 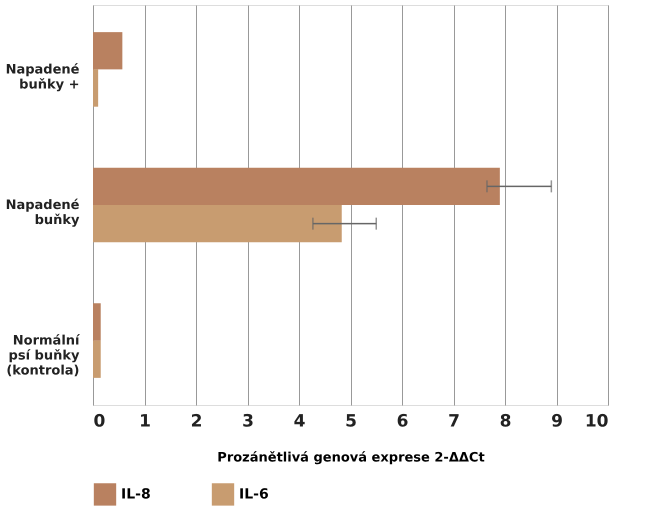 What do you see at coordinates (506, 422) in the screenshot?
I see `x-tick-label: 8` at bounding box center [506, 422].